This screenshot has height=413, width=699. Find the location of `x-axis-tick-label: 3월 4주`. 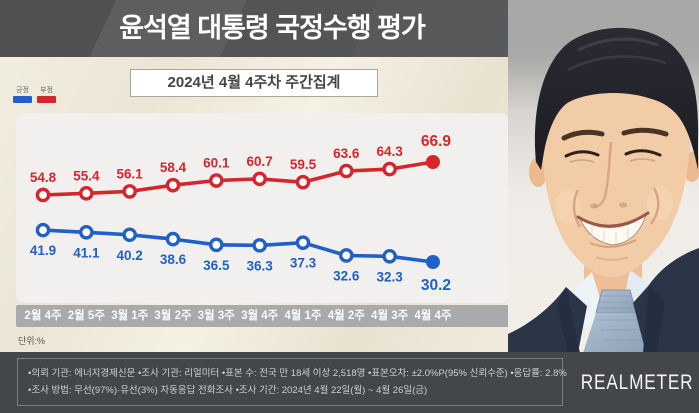

x-axis-tick-label: 3월 4주 is located at coordinates (260, 316).